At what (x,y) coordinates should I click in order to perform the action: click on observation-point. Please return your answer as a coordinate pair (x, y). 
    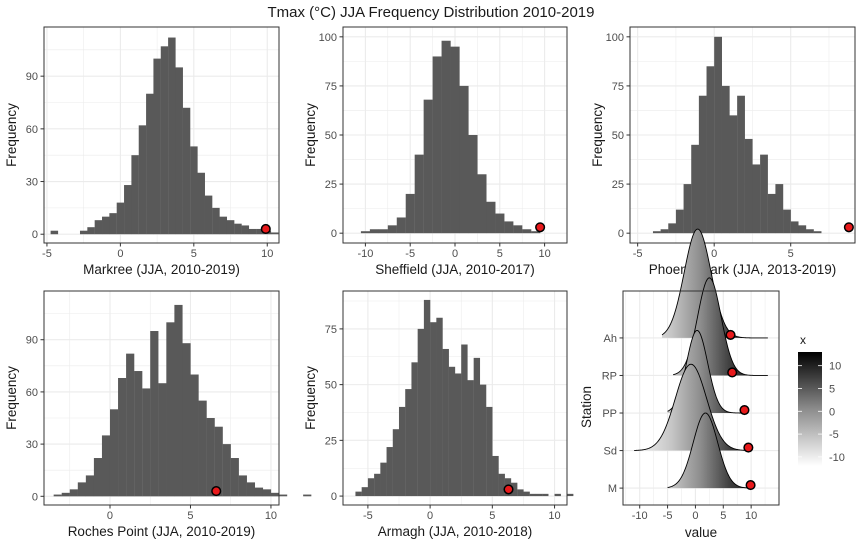
    Looking at the image, I should click on (540, 227).